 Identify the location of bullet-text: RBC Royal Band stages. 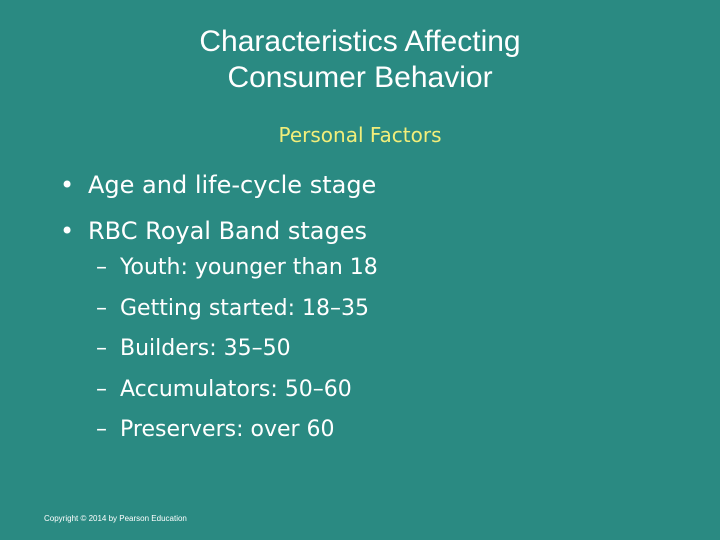
(227, 231).